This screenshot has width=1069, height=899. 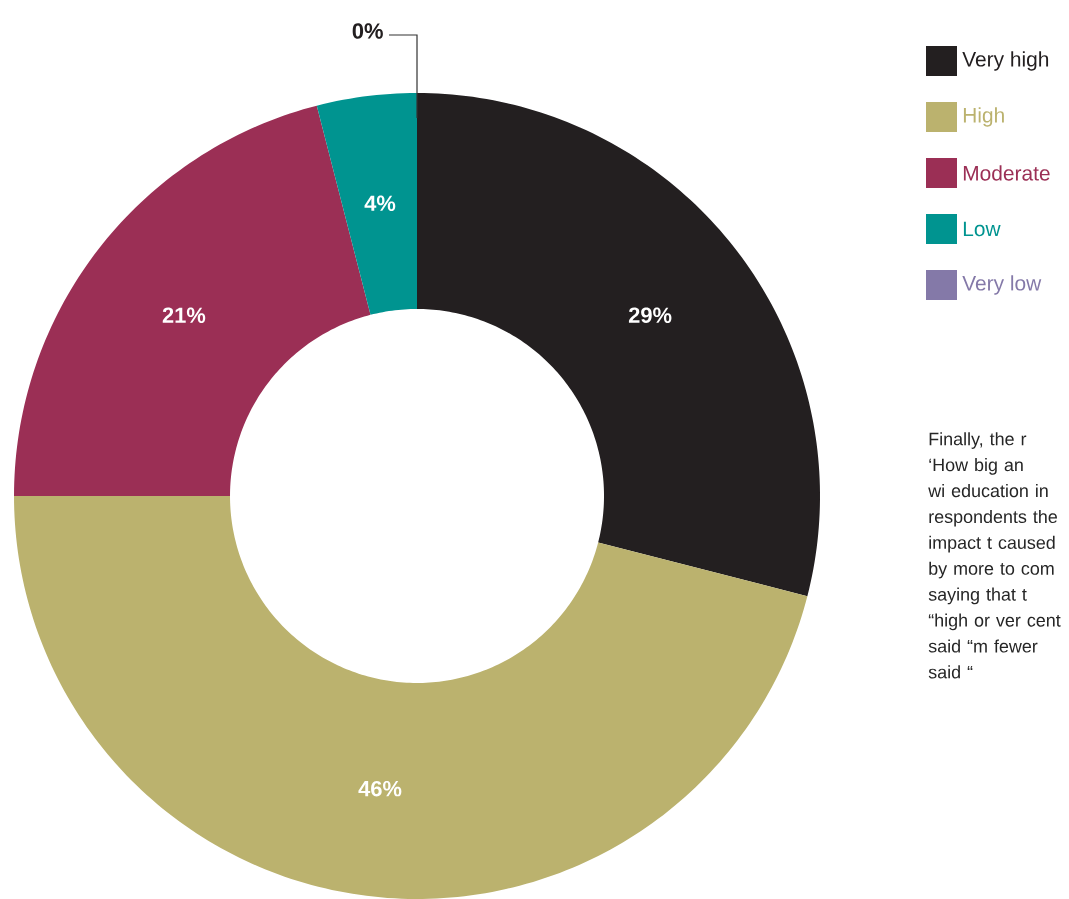 I want to click on data-label: 21%, so click(x=184, y=315).